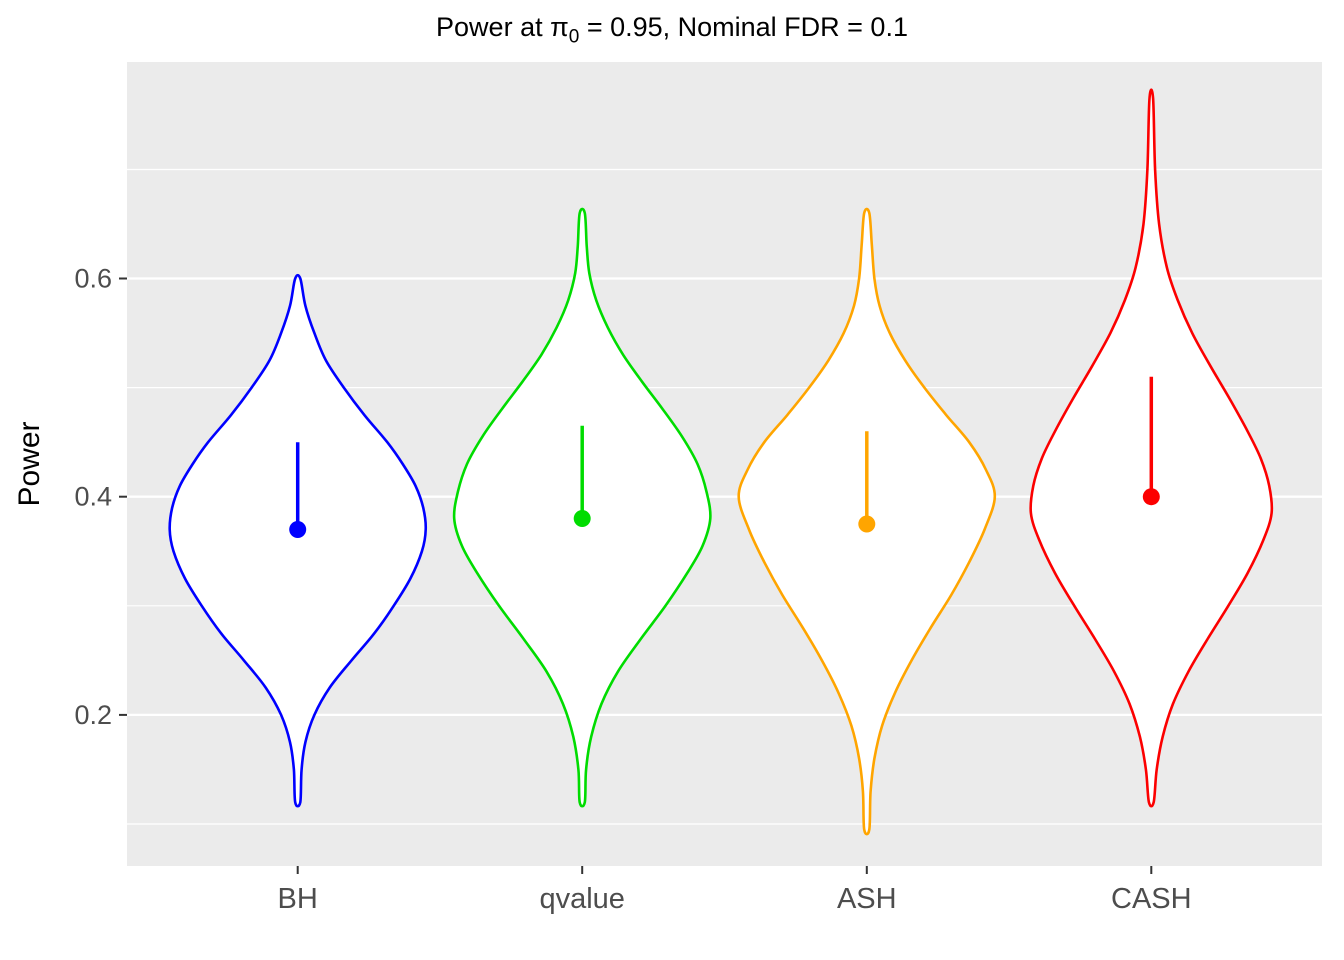  What do you see at coordinates (298, 899) in the screenshot?
I see `x-tick-label-bh: BH` at bounding box center [298, 899].